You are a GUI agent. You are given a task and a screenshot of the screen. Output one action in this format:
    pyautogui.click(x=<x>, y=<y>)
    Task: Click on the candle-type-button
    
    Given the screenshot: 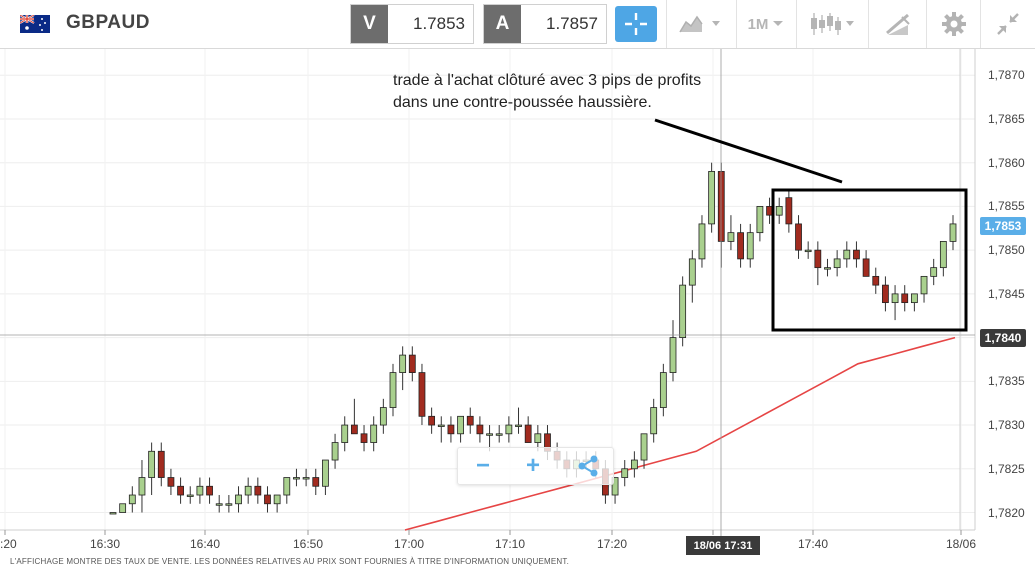 What is the action you would take?
    pyautogui.click(x=832, y=24)
    